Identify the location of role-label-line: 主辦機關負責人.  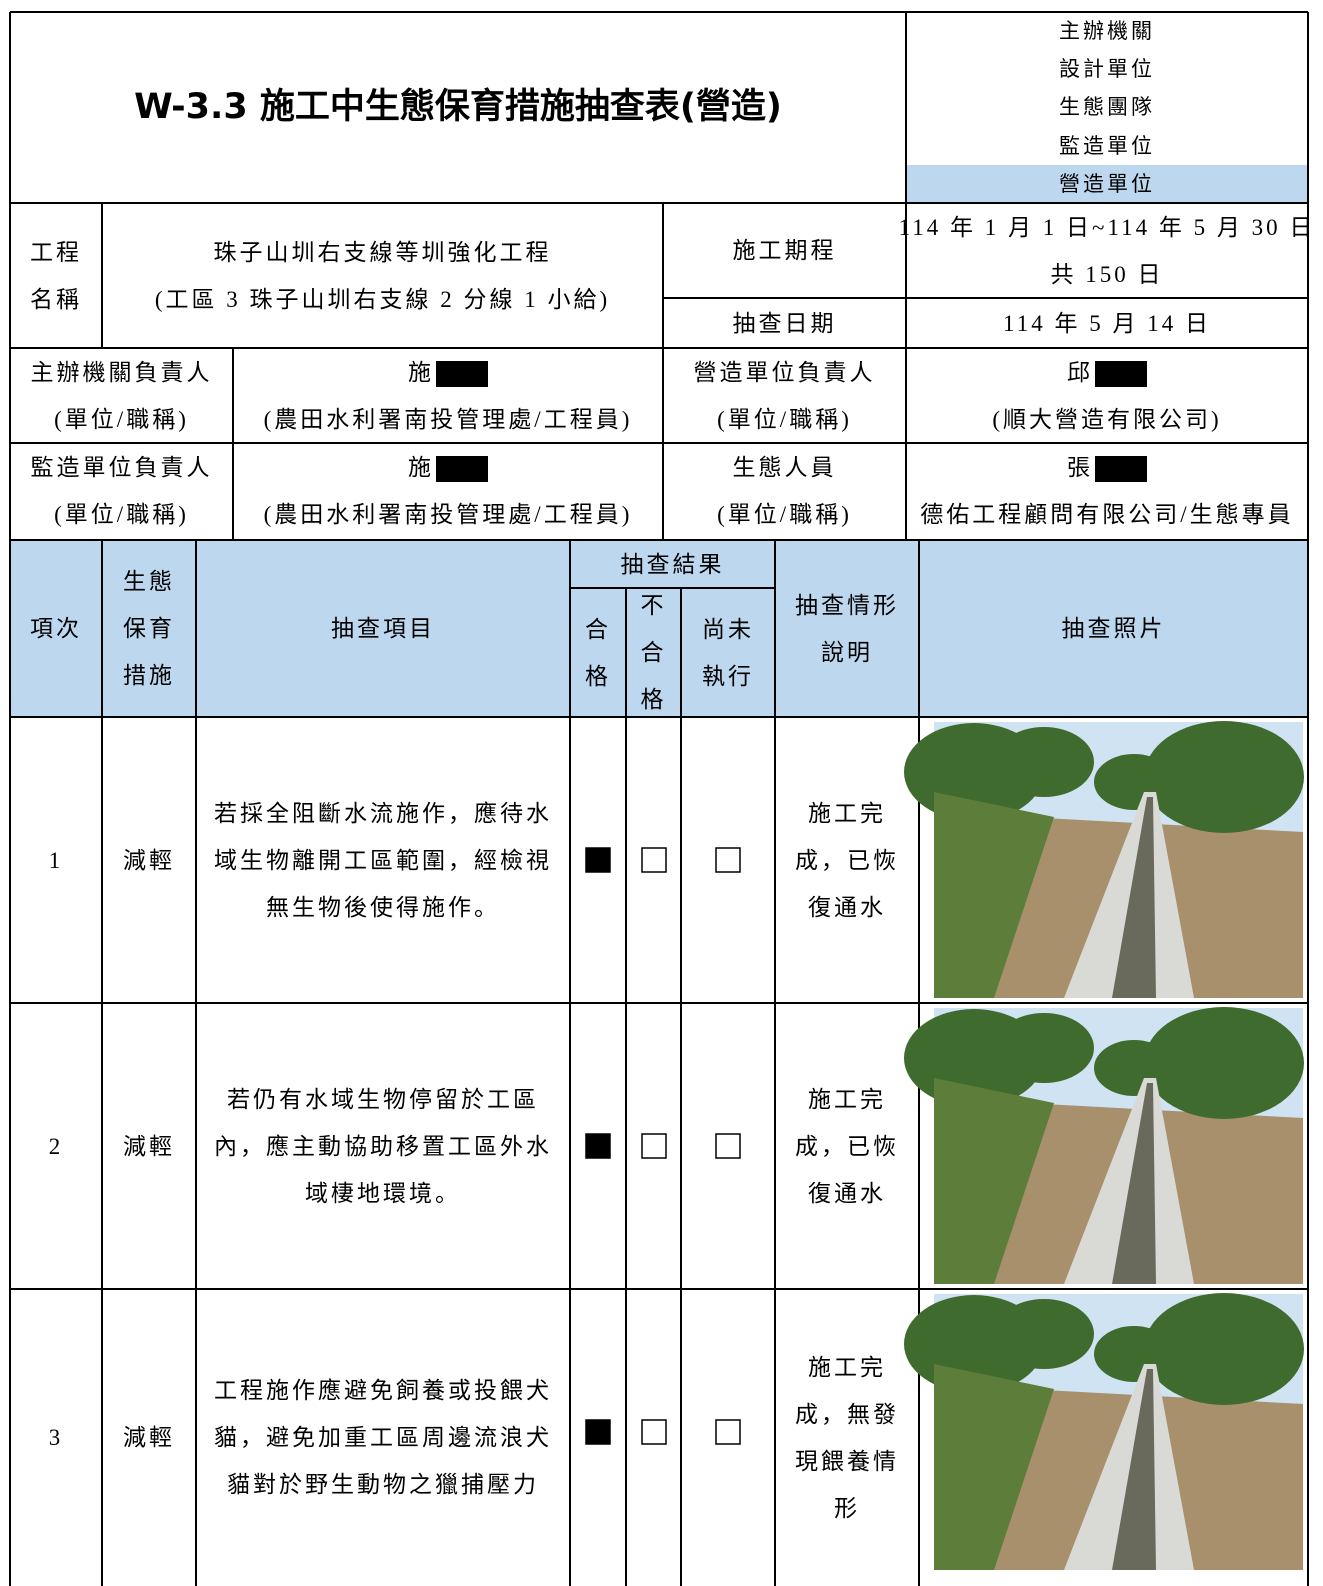
(121, 372).